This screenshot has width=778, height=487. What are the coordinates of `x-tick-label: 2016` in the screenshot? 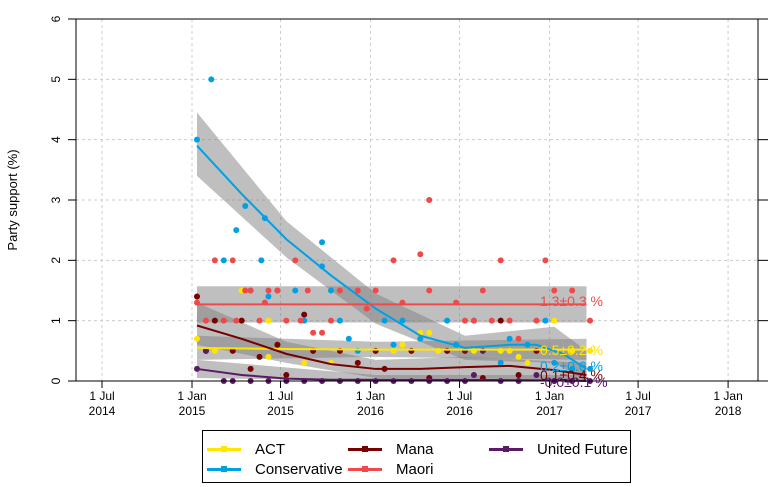 It's located at (459, 411).